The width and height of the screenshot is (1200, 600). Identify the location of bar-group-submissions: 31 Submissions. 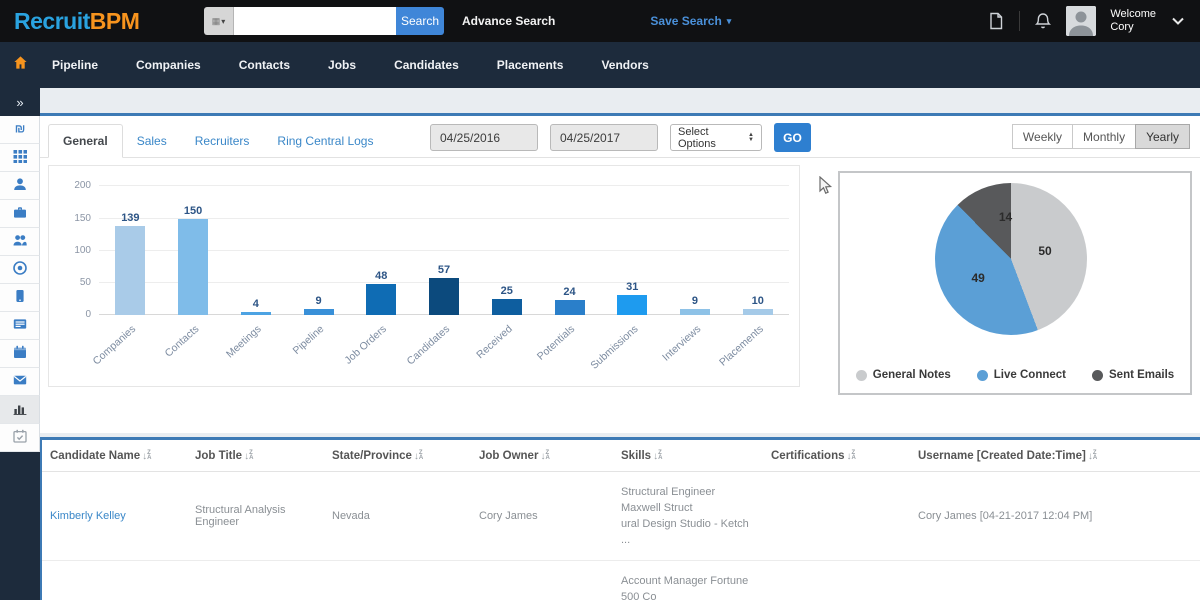
(626, 326).